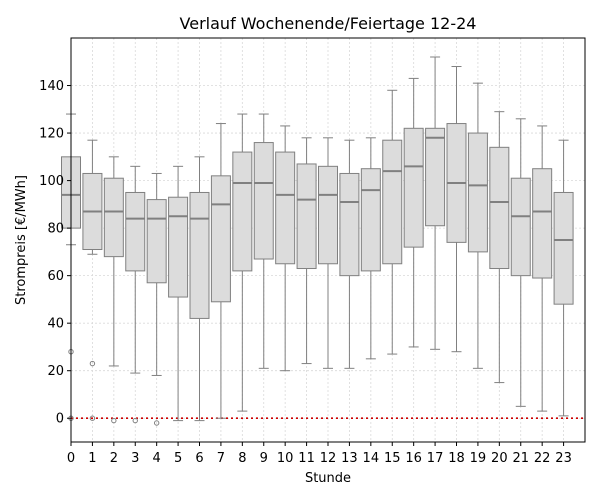  I want to click on y-tick-label: 20, so click(55, 371).